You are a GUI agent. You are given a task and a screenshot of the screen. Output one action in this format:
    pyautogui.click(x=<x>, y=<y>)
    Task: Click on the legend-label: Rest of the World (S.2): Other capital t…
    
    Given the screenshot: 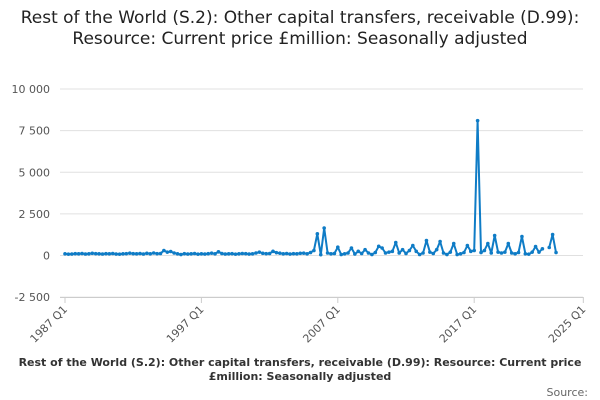 What is the action you would take?
    pyautogui.click(x=300, y=369)
    